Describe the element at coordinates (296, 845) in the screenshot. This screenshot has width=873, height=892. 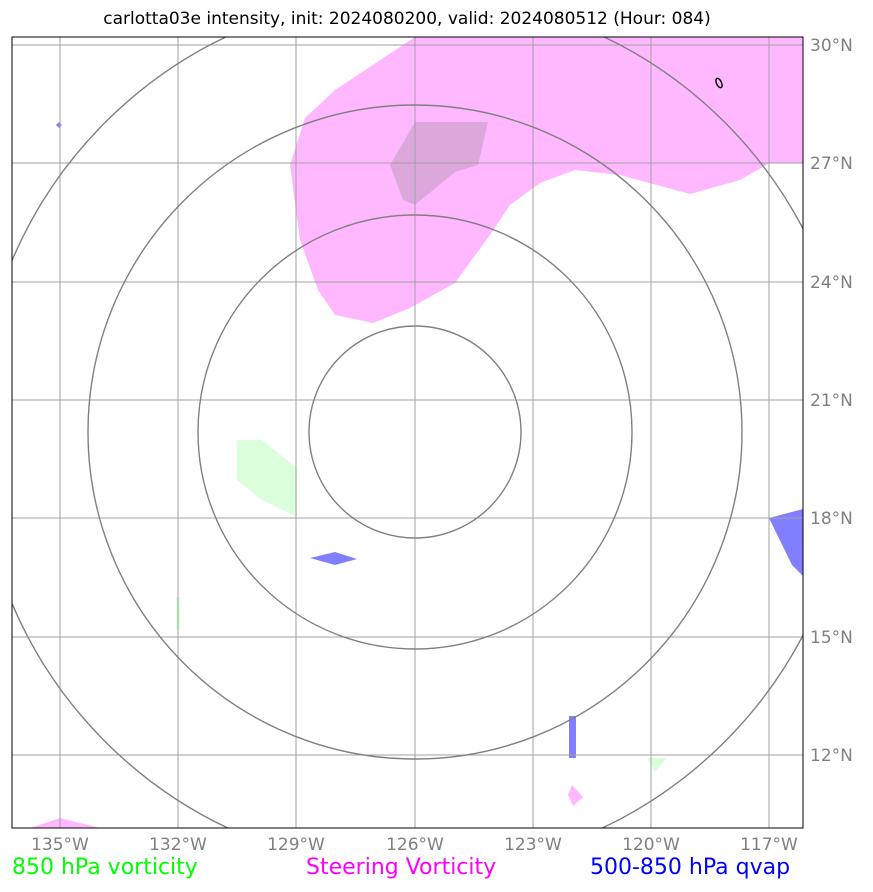
I see `lon-tick-label: 129°W` at that location.